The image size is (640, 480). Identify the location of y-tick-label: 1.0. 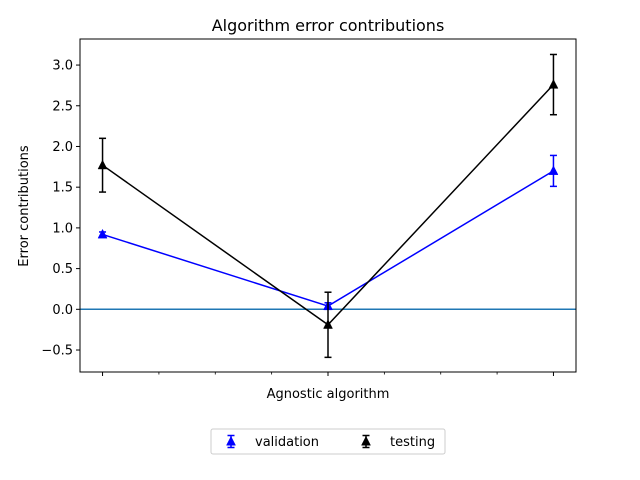
(62, 228).